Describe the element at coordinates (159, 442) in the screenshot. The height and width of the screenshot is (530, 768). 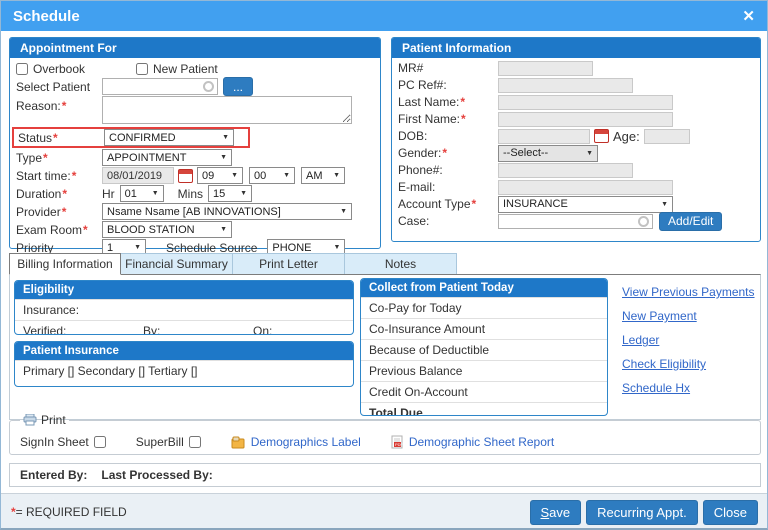
I see `superbill-label: SuperBill` at that location.